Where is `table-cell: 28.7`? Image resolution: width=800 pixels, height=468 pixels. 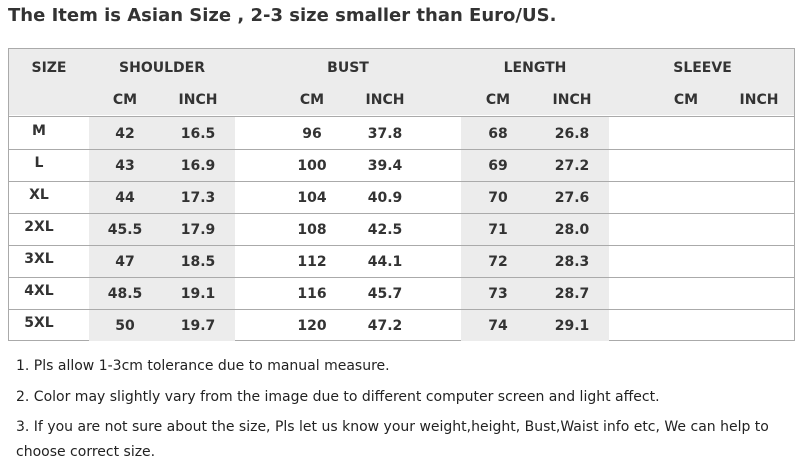 table-cell: 28.7 is located at coordinates (572, 294).